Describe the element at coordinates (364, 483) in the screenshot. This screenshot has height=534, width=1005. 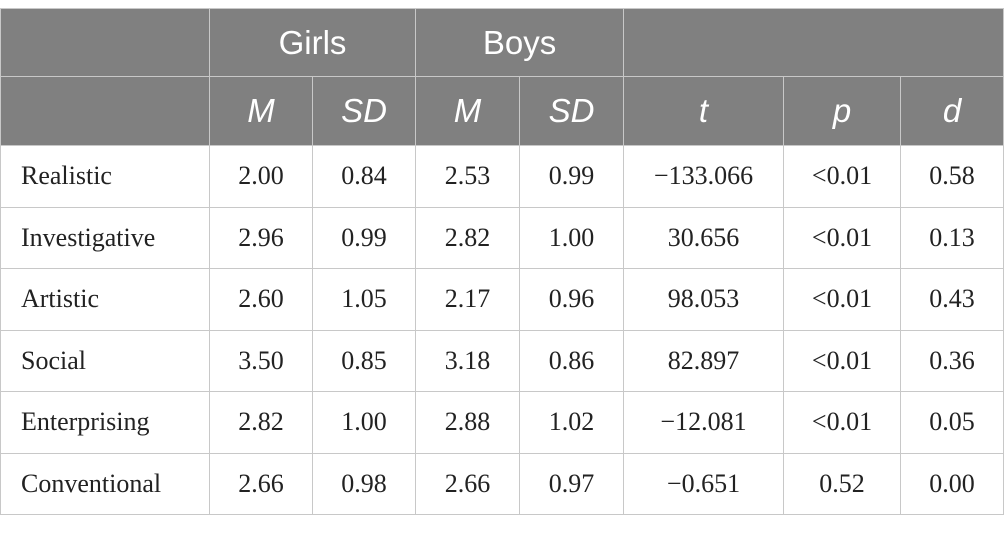
I see `cell-girls-sd: 0.98` at that location.